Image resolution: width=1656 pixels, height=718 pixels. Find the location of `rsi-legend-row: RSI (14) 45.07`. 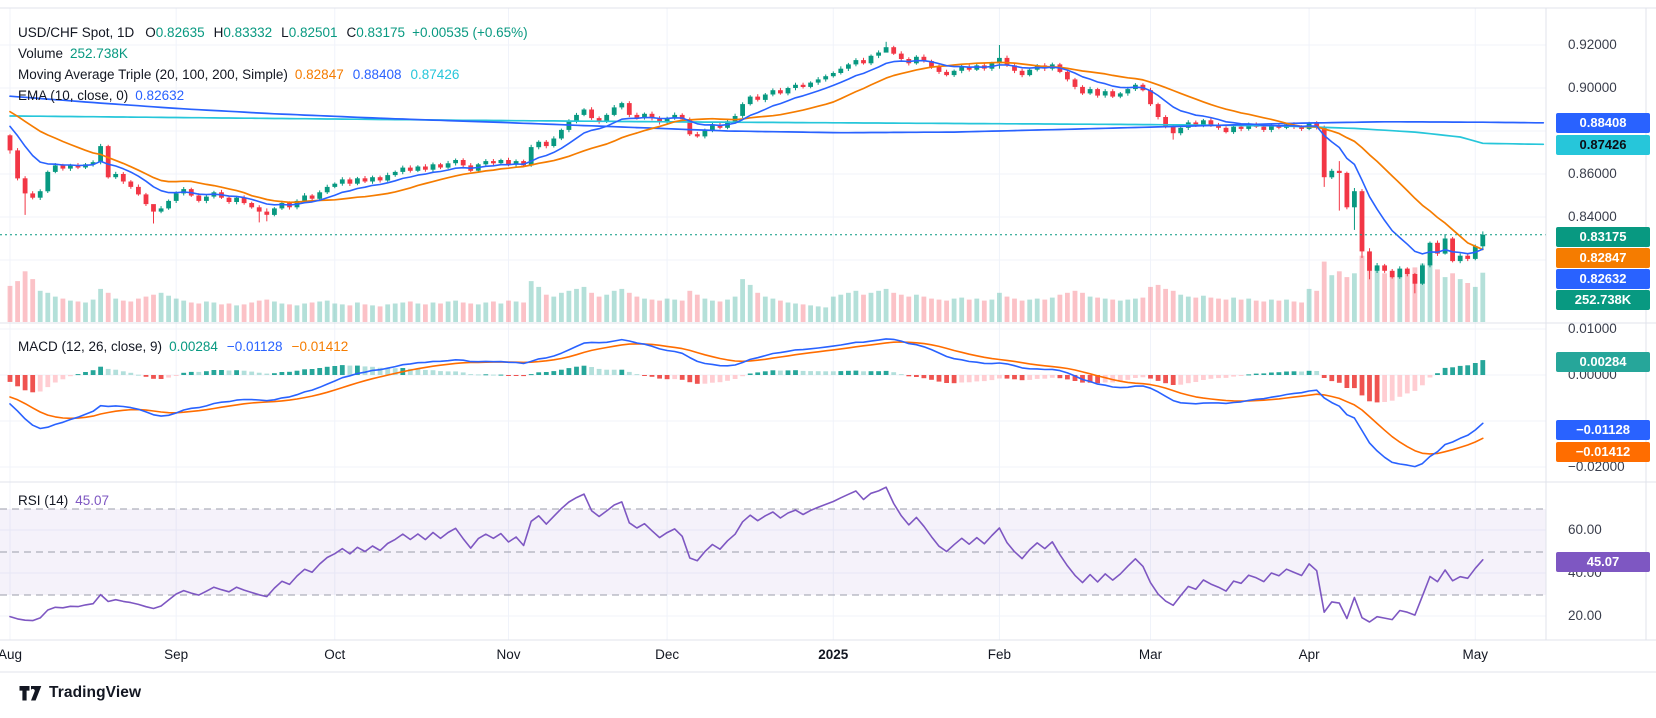

rsi-legend-row: RSI (14) 45.07 is located at coordinates (63, 500).